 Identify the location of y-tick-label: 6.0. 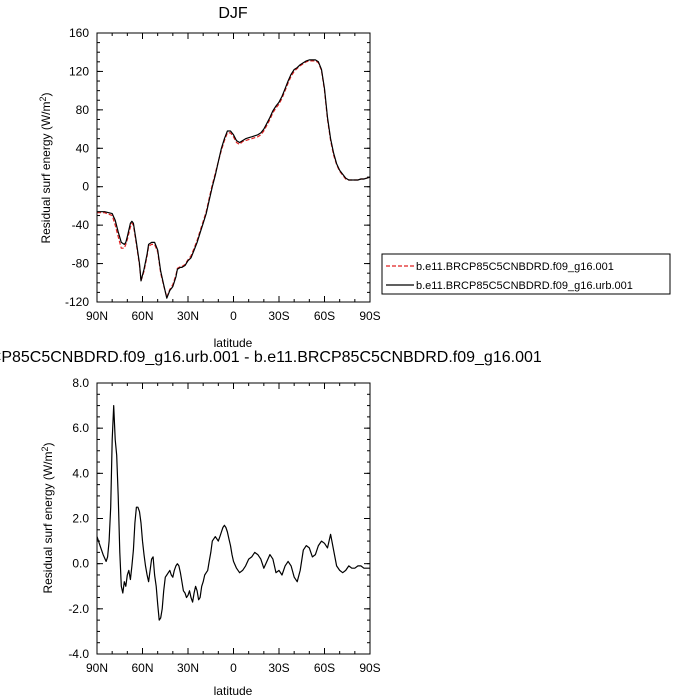
(80, 428).